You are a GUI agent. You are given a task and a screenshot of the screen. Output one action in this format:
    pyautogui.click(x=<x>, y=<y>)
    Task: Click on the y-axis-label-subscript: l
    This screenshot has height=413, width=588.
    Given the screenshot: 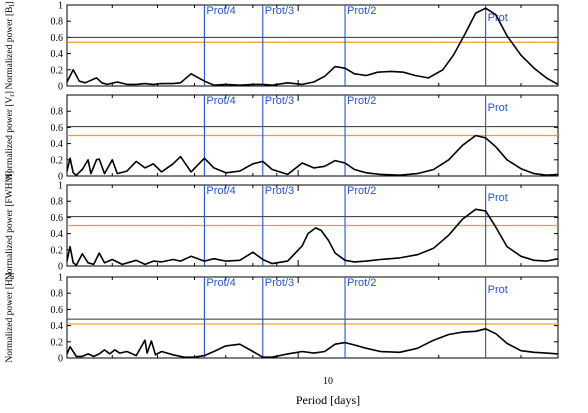 What is the action you would take?
    pyautogui.click(x=12, y=6)
    